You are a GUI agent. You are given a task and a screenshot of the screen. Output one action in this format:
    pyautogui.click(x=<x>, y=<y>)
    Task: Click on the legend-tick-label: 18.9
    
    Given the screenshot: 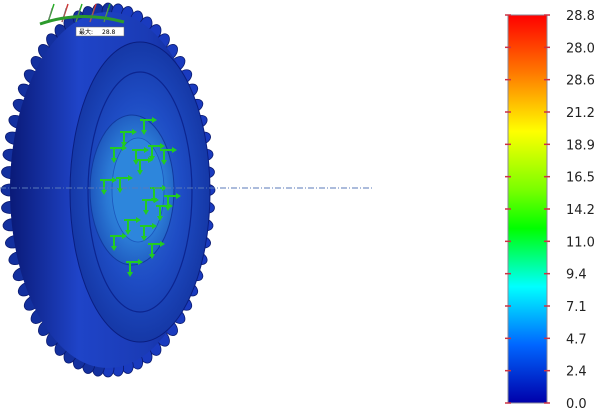 What is the action you would take?
    pyautogui.click(x=580, y=145)
    